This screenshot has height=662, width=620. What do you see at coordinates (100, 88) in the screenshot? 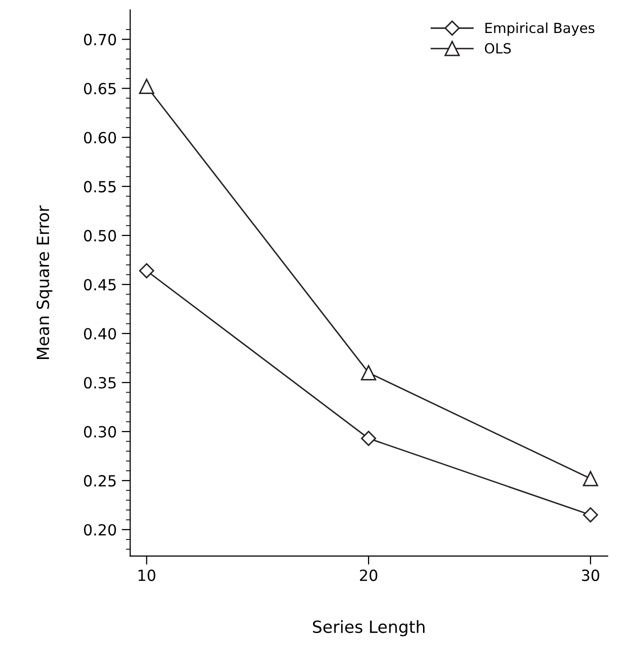
I see `y-tick-label: 0.65` at bounding box center [100, 88].